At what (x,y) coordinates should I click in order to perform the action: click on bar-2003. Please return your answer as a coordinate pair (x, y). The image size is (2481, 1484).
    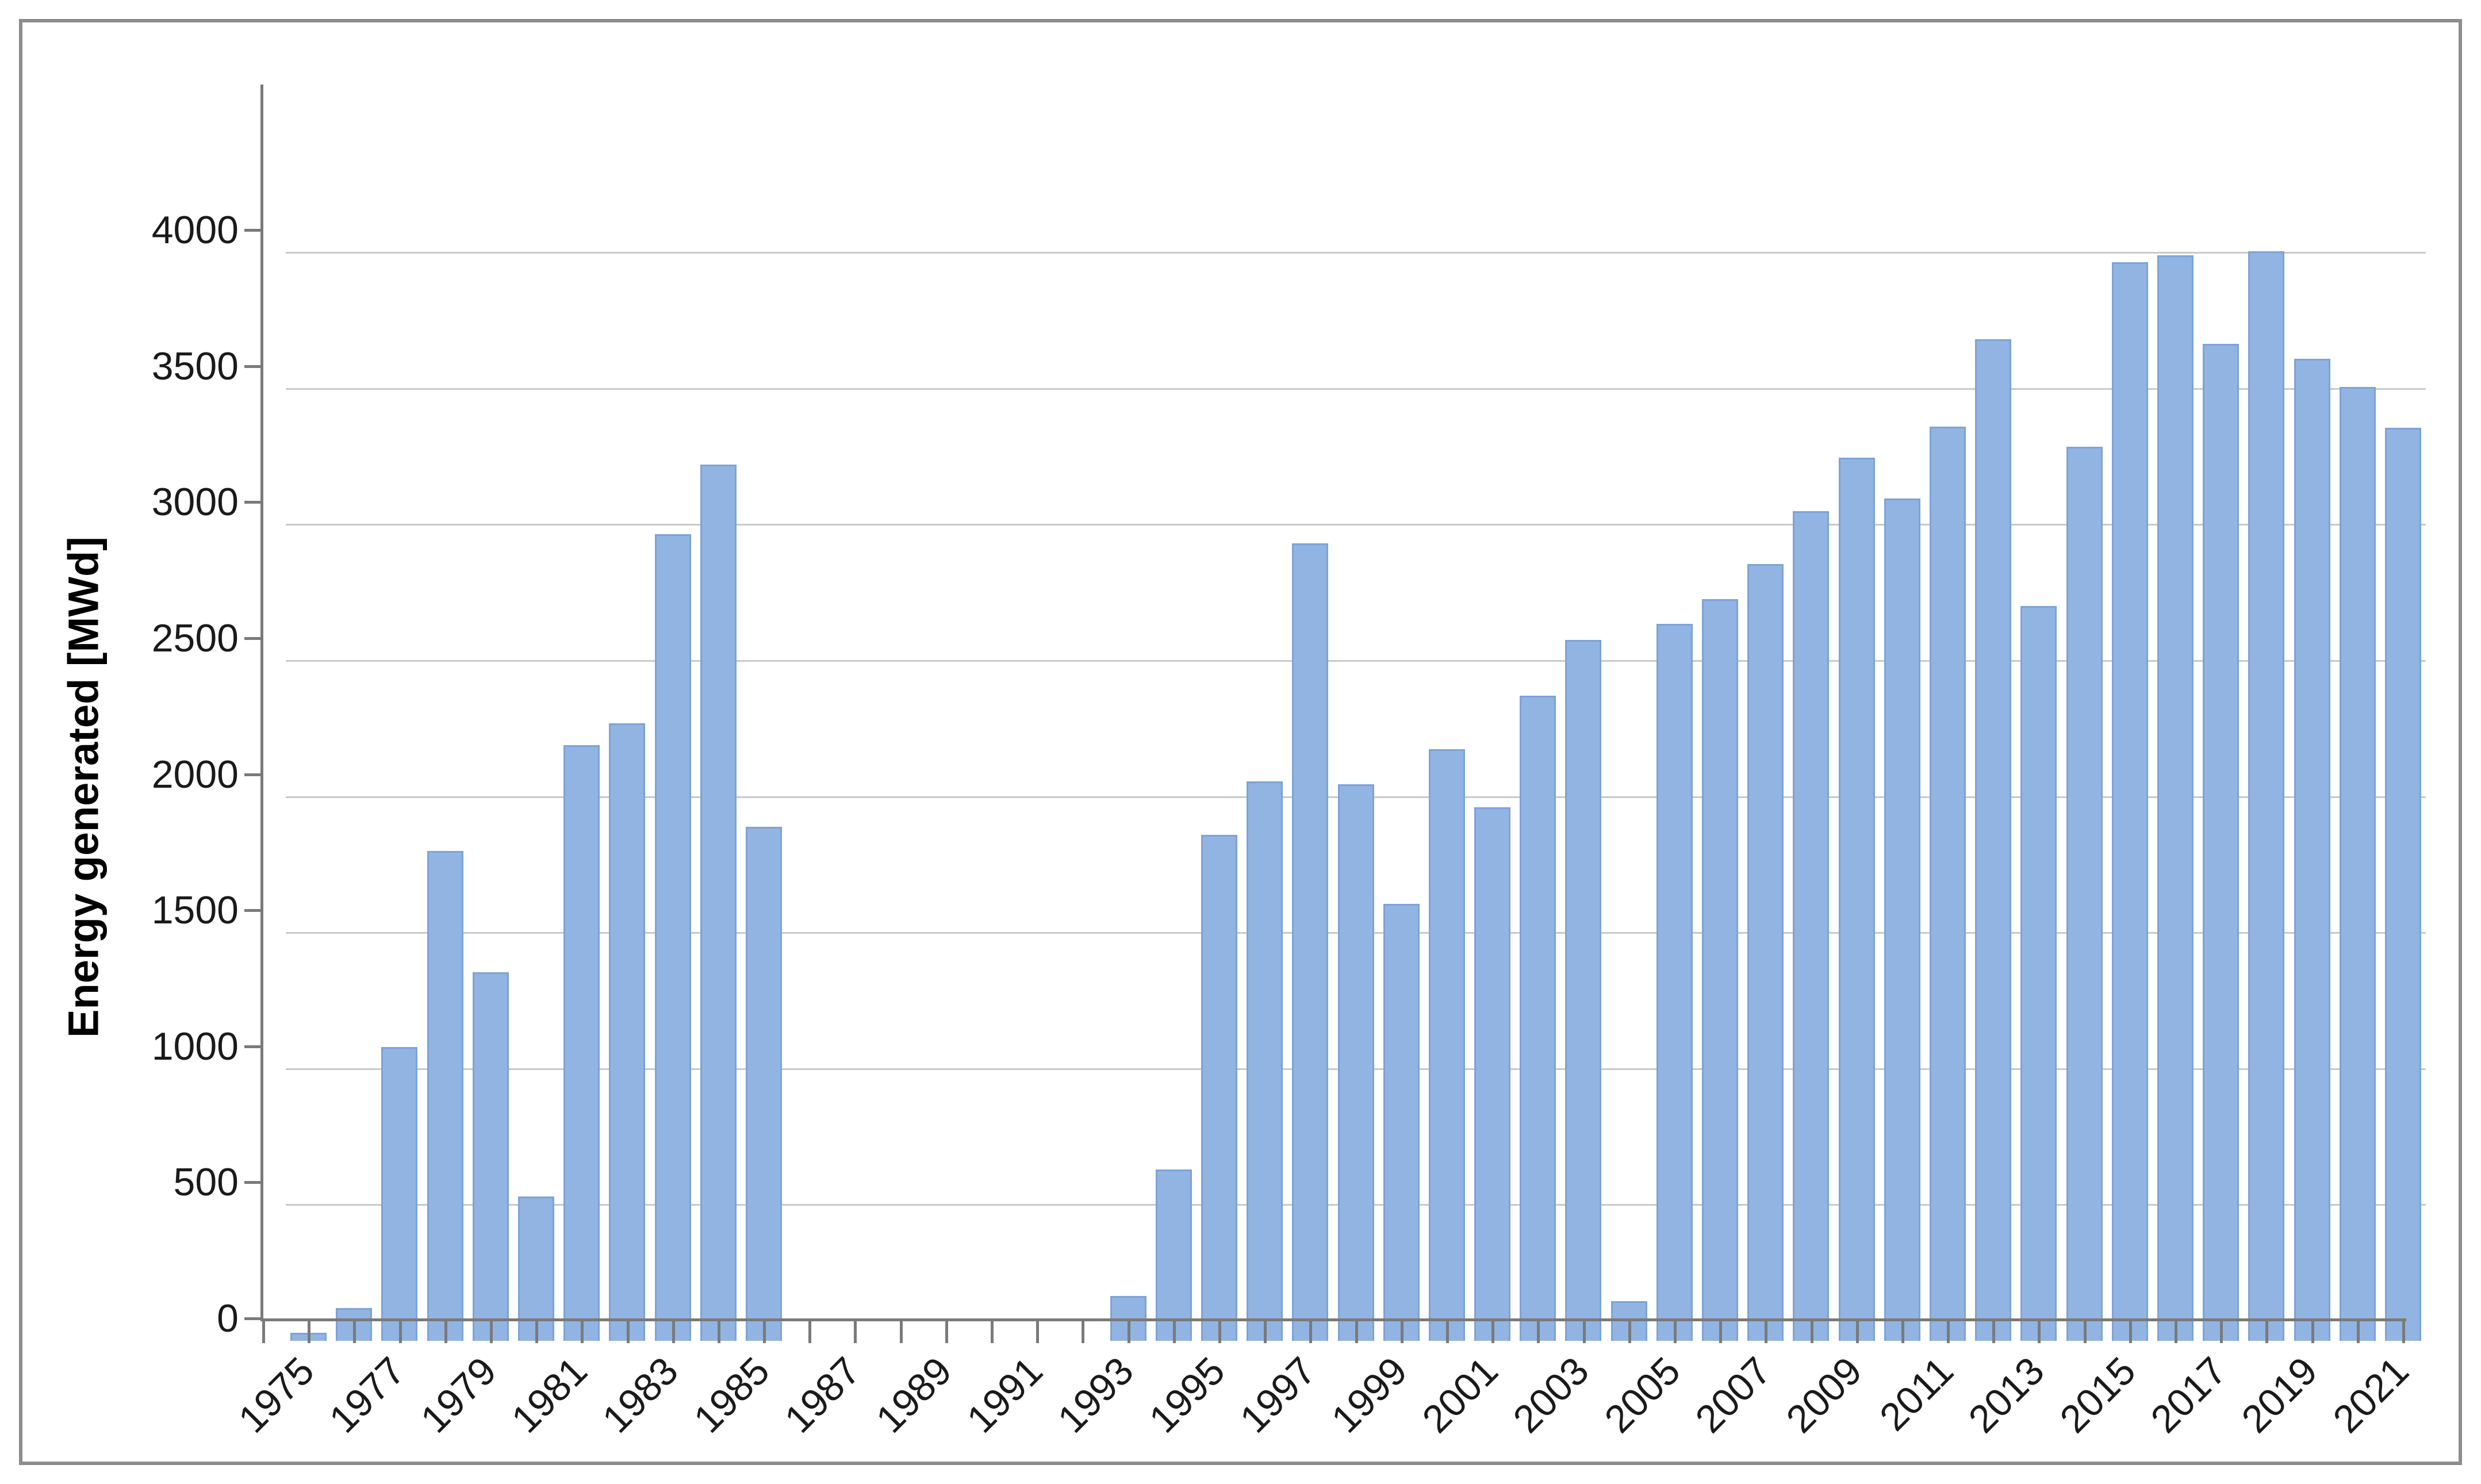
    Looking at the image, I should click on (1583, 990).